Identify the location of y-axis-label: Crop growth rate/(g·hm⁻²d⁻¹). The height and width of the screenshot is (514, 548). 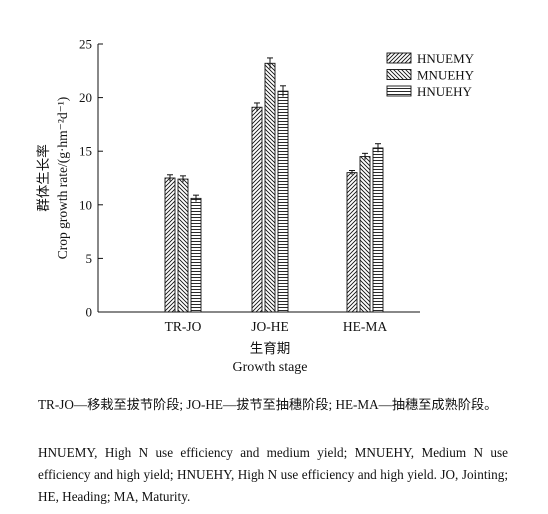
(62, 178).